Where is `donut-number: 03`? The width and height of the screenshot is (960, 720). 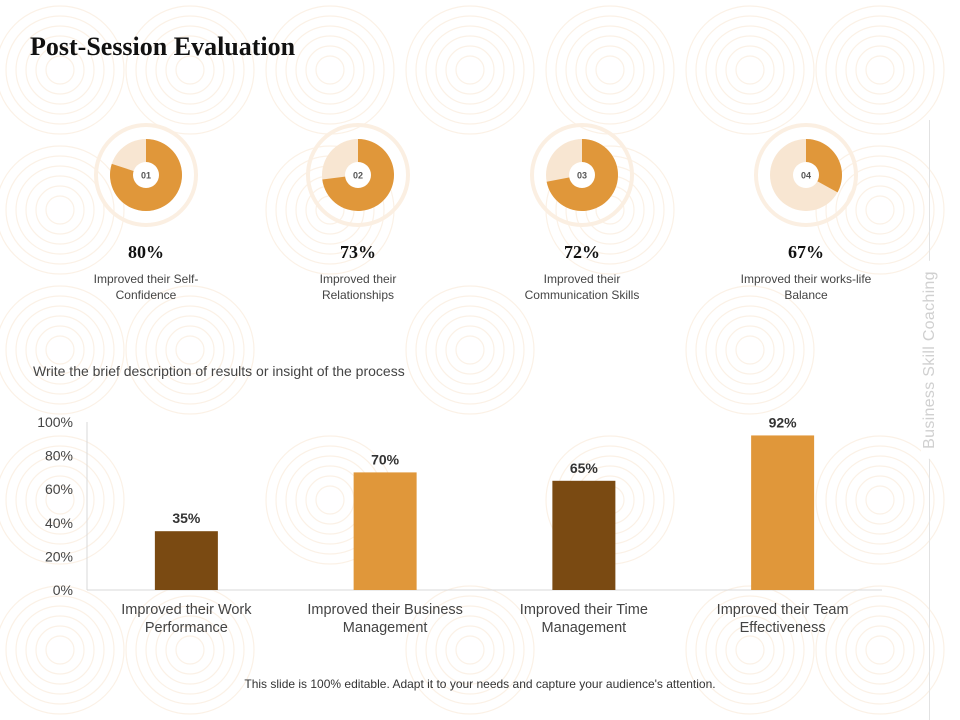
donut-number: 03 is located at coordinates (582, 176).